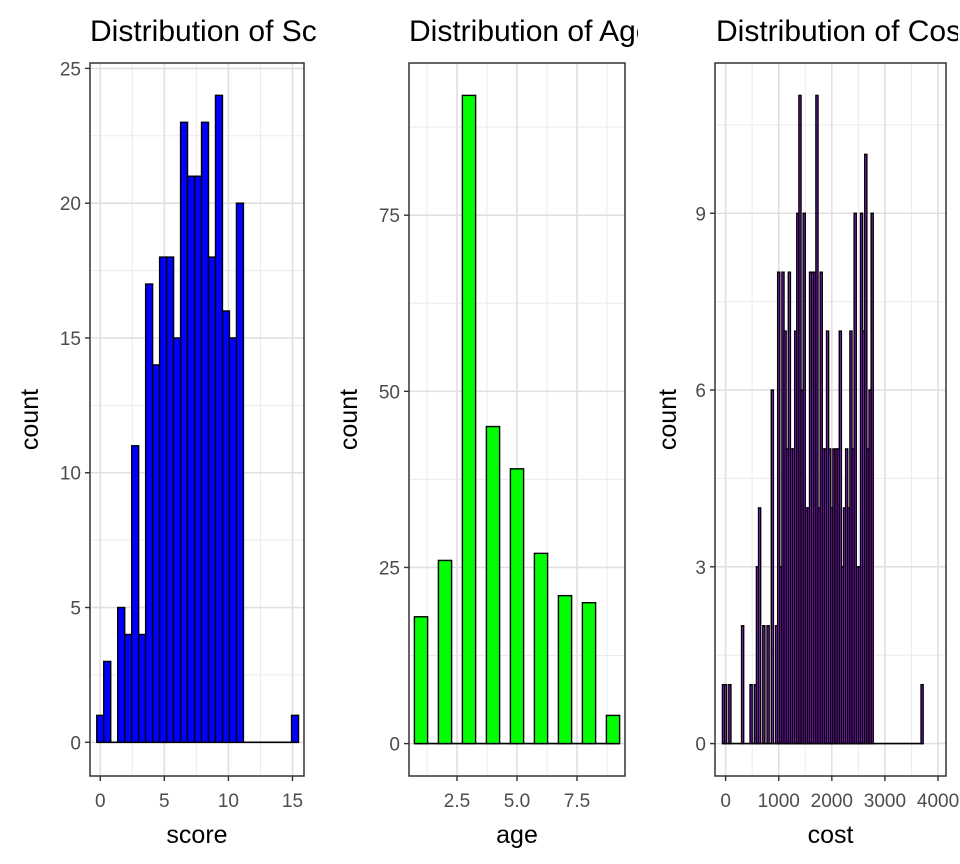  Describe the element at coordinates (196, 835) in the screenshot. I see `x-axis-label: score` at that location.